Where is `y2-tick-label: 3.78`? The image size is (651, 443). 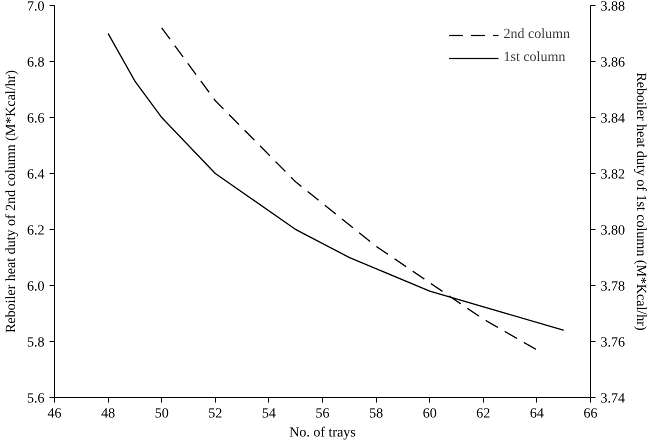 y2-tick-label: 3.78 is located at coordinates (612, 287).